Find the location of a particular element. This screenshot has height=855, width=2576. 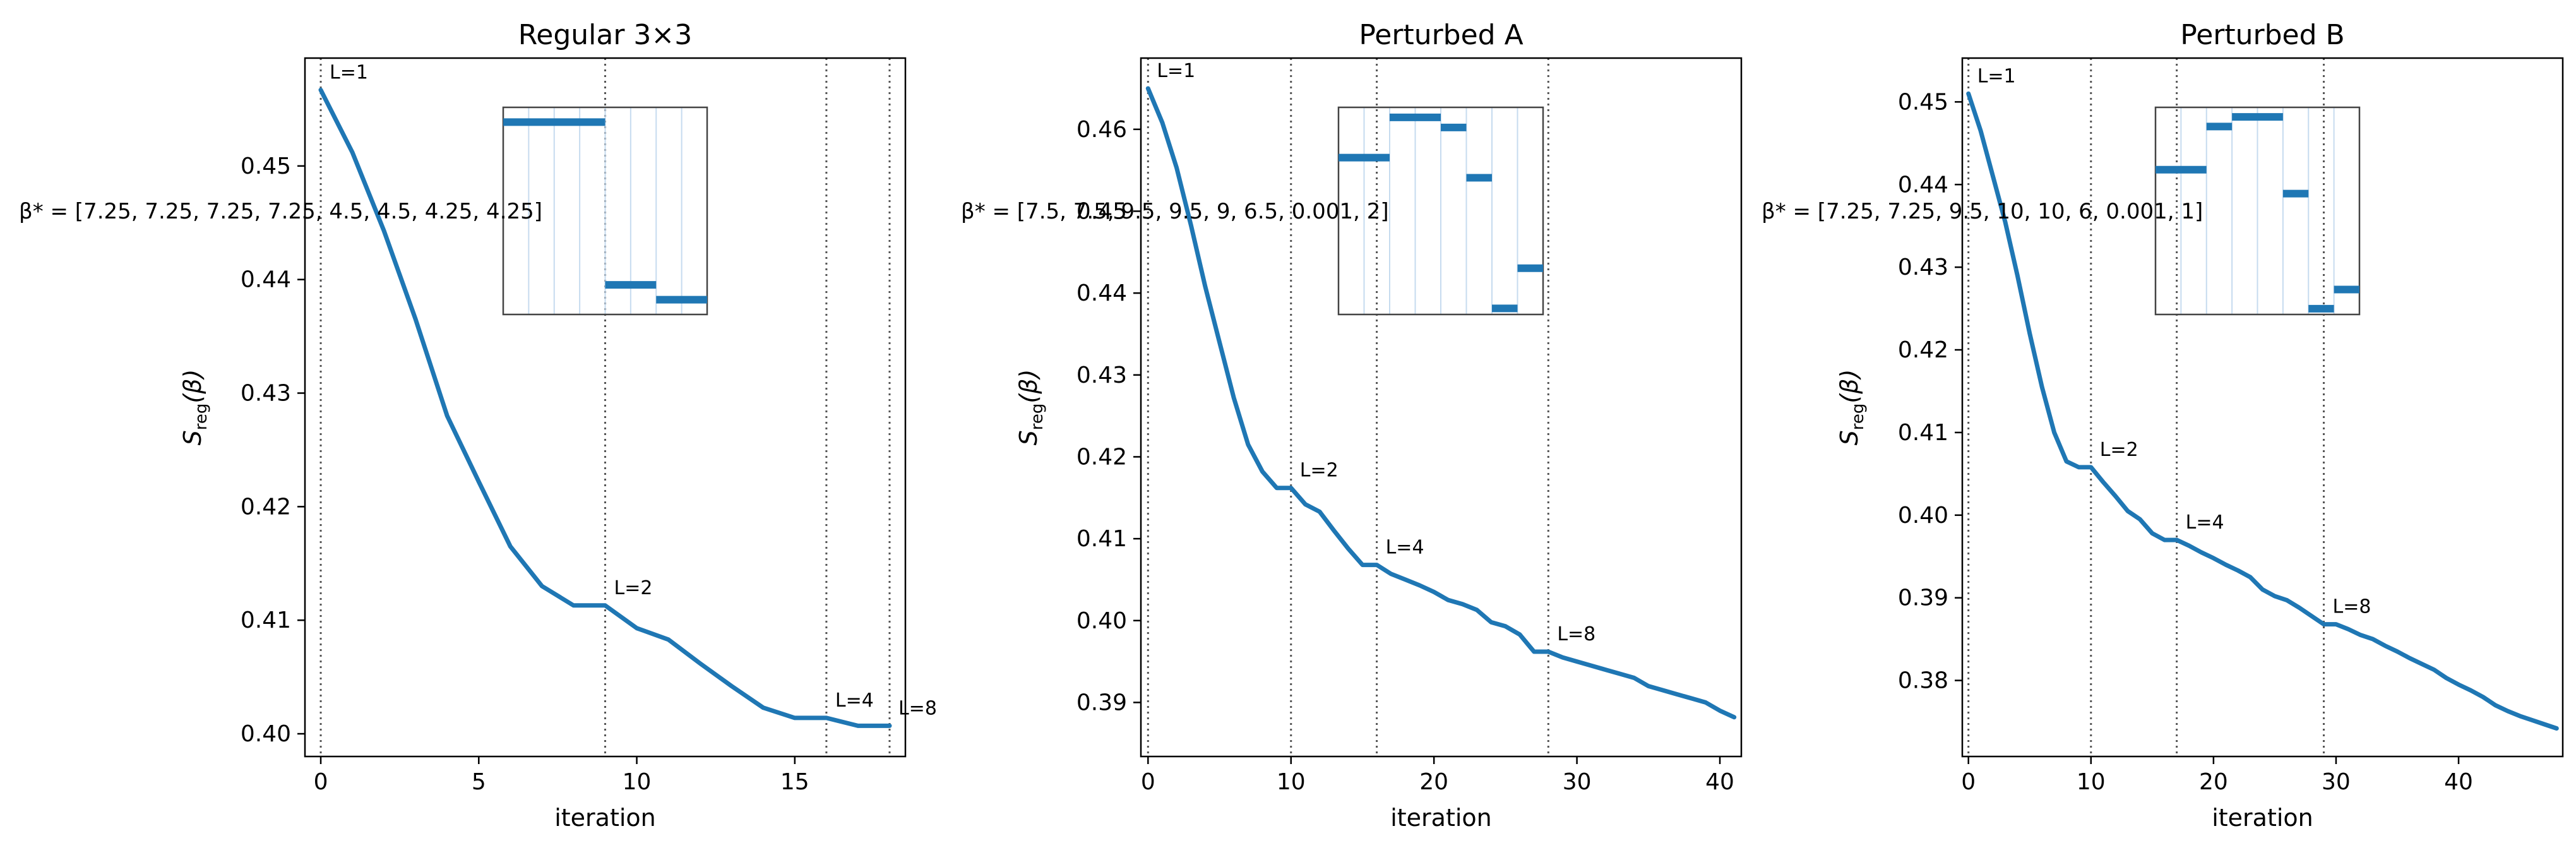

panel-title: Regular 3×3 is located at coordinates (605, 35).